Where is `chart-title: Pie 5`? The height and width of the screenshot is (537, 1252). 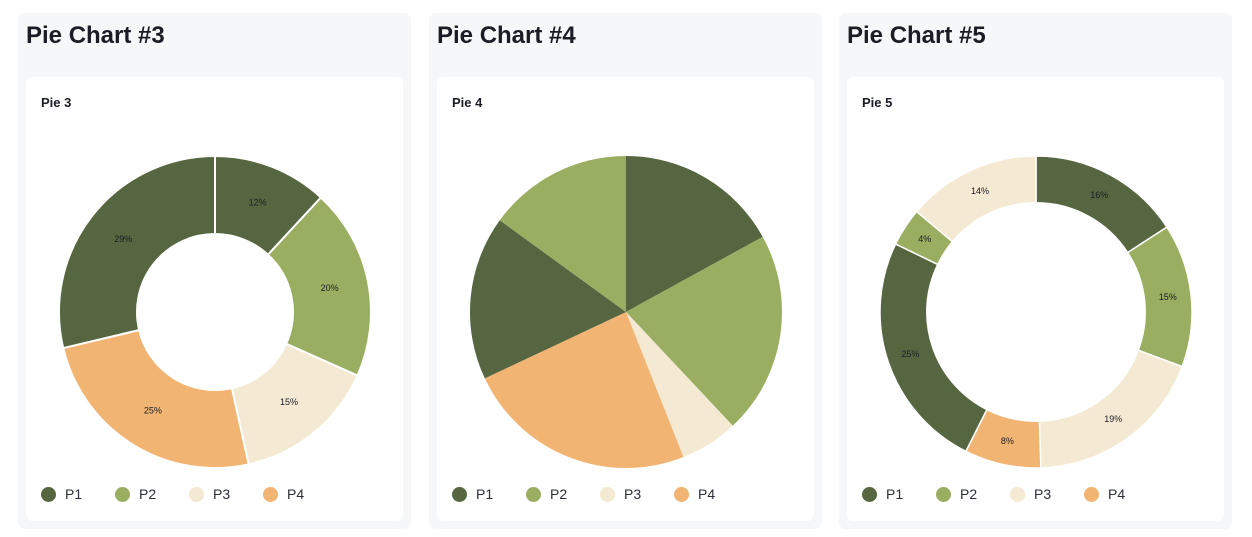
chart-title: Pie 5 is located at coordinates (877, 102).